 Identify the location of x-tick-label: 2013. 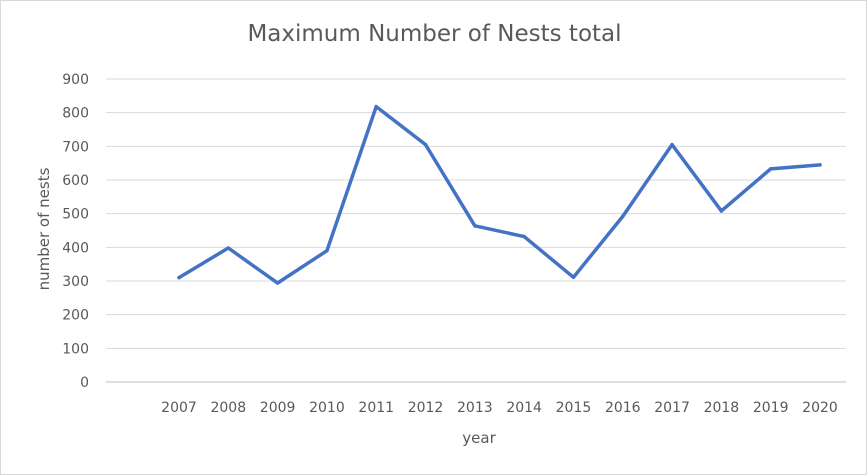
(475, 408).